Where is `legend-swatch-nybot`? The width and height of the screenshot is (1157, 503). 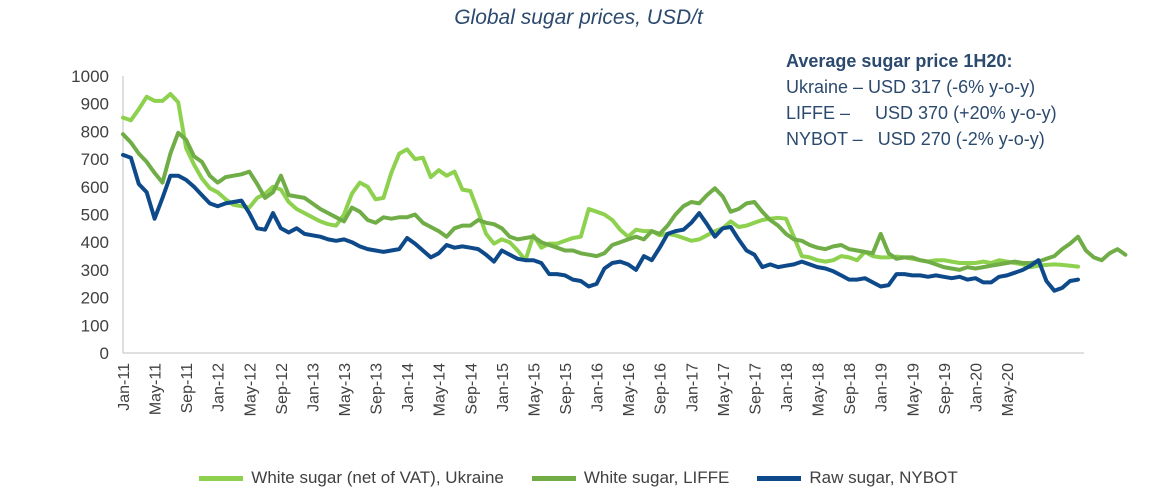 legend-swatch-nybot is located at coordinates (779, 478).